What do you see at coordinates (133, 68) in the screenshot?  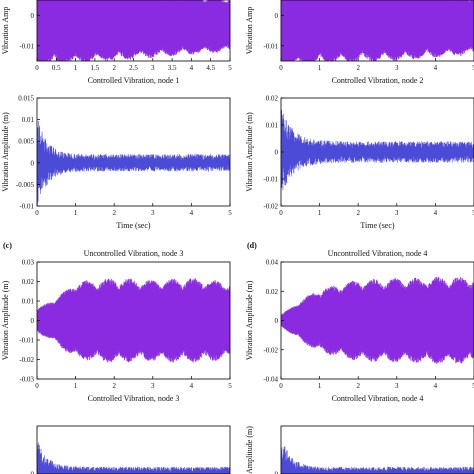 I see `x-tick-label: 2.5` at bounding box center [133, 68].